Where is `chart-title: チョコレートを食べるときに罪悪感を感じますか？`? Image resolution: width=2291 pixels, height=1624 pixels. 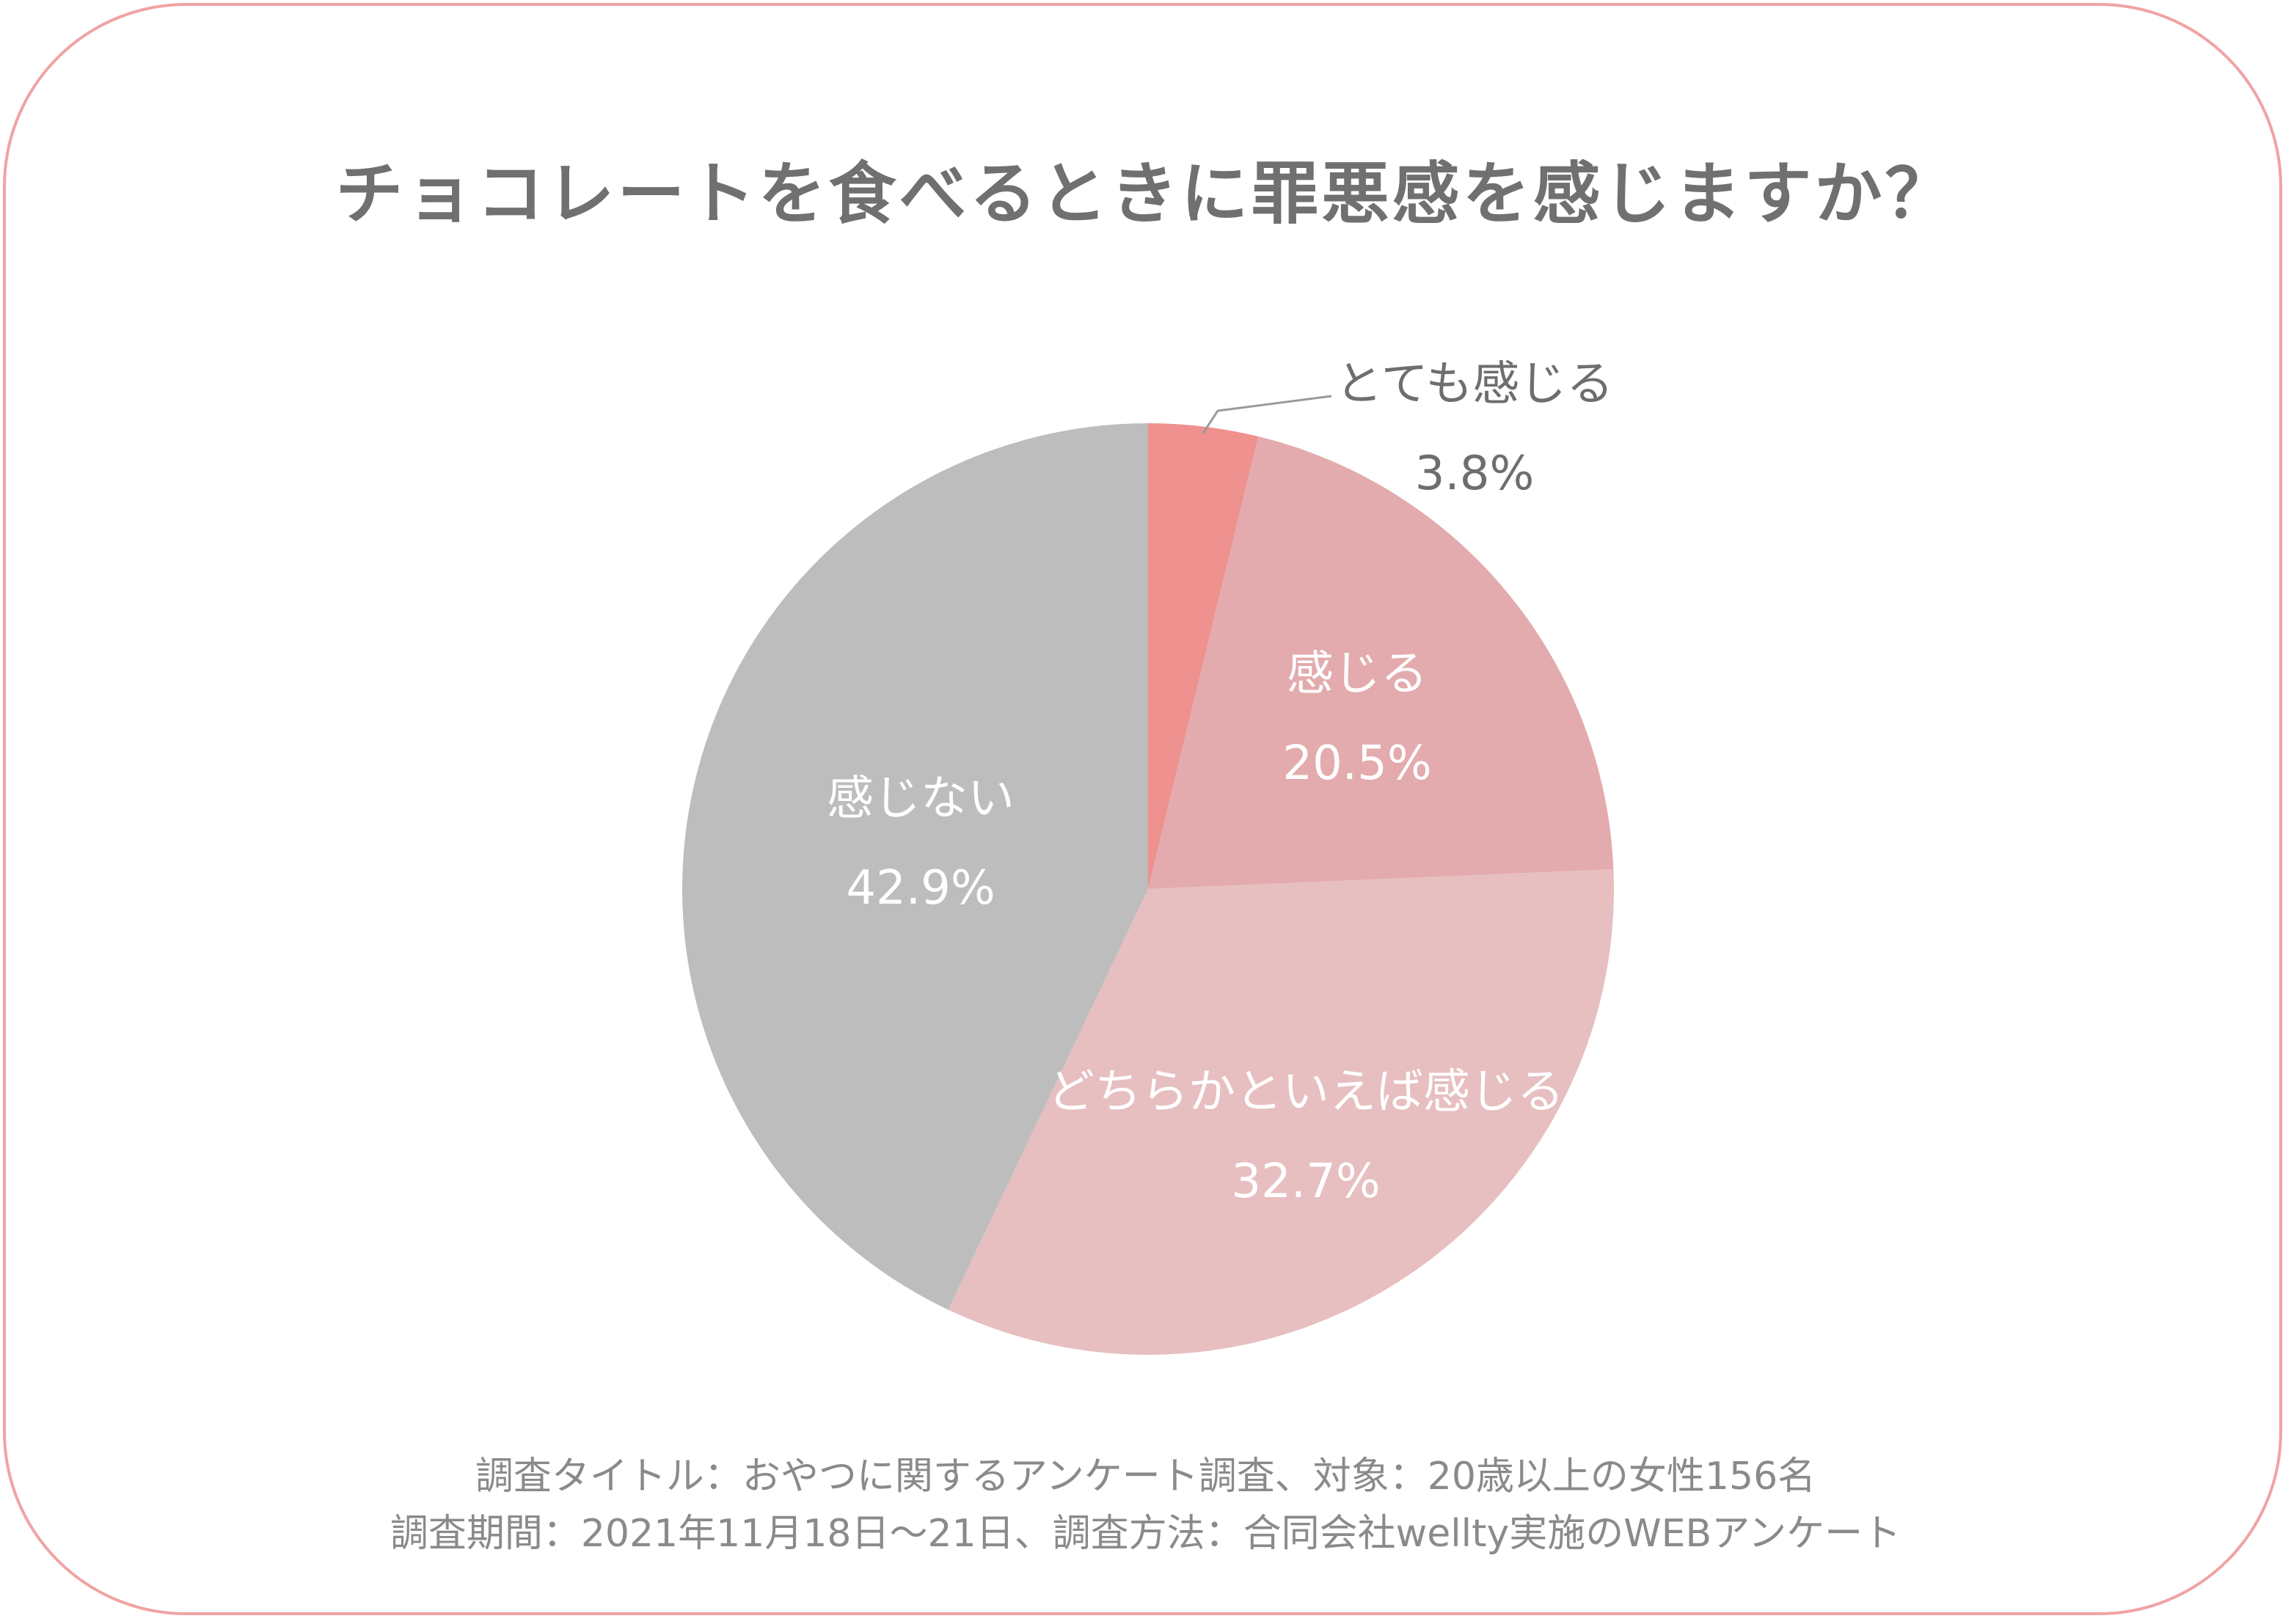
chart-title: チョコレートを食べるときに罪悪感を感じますか？ is located at coordinates (1145, 194).